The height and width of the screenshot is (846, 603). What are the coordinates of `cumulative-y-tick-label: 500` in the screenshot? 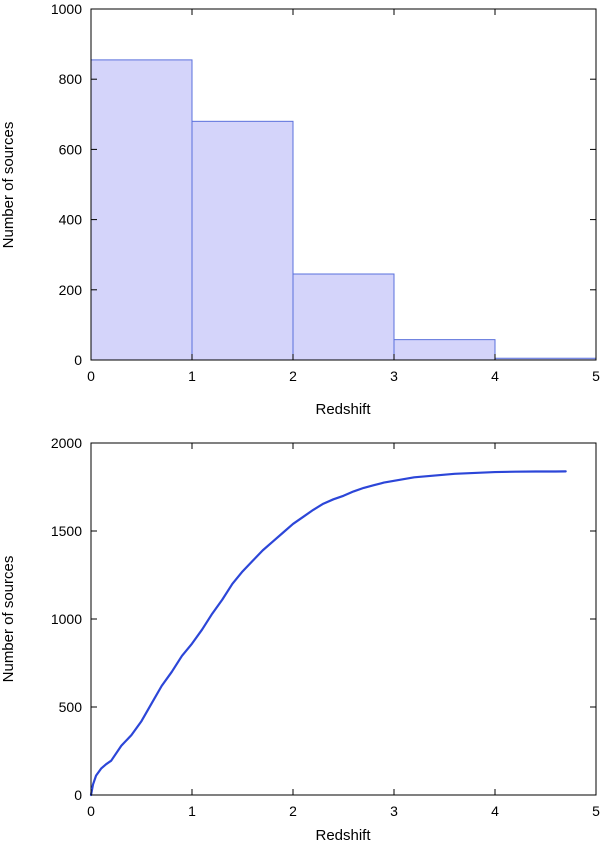 It's located at (71, 707).